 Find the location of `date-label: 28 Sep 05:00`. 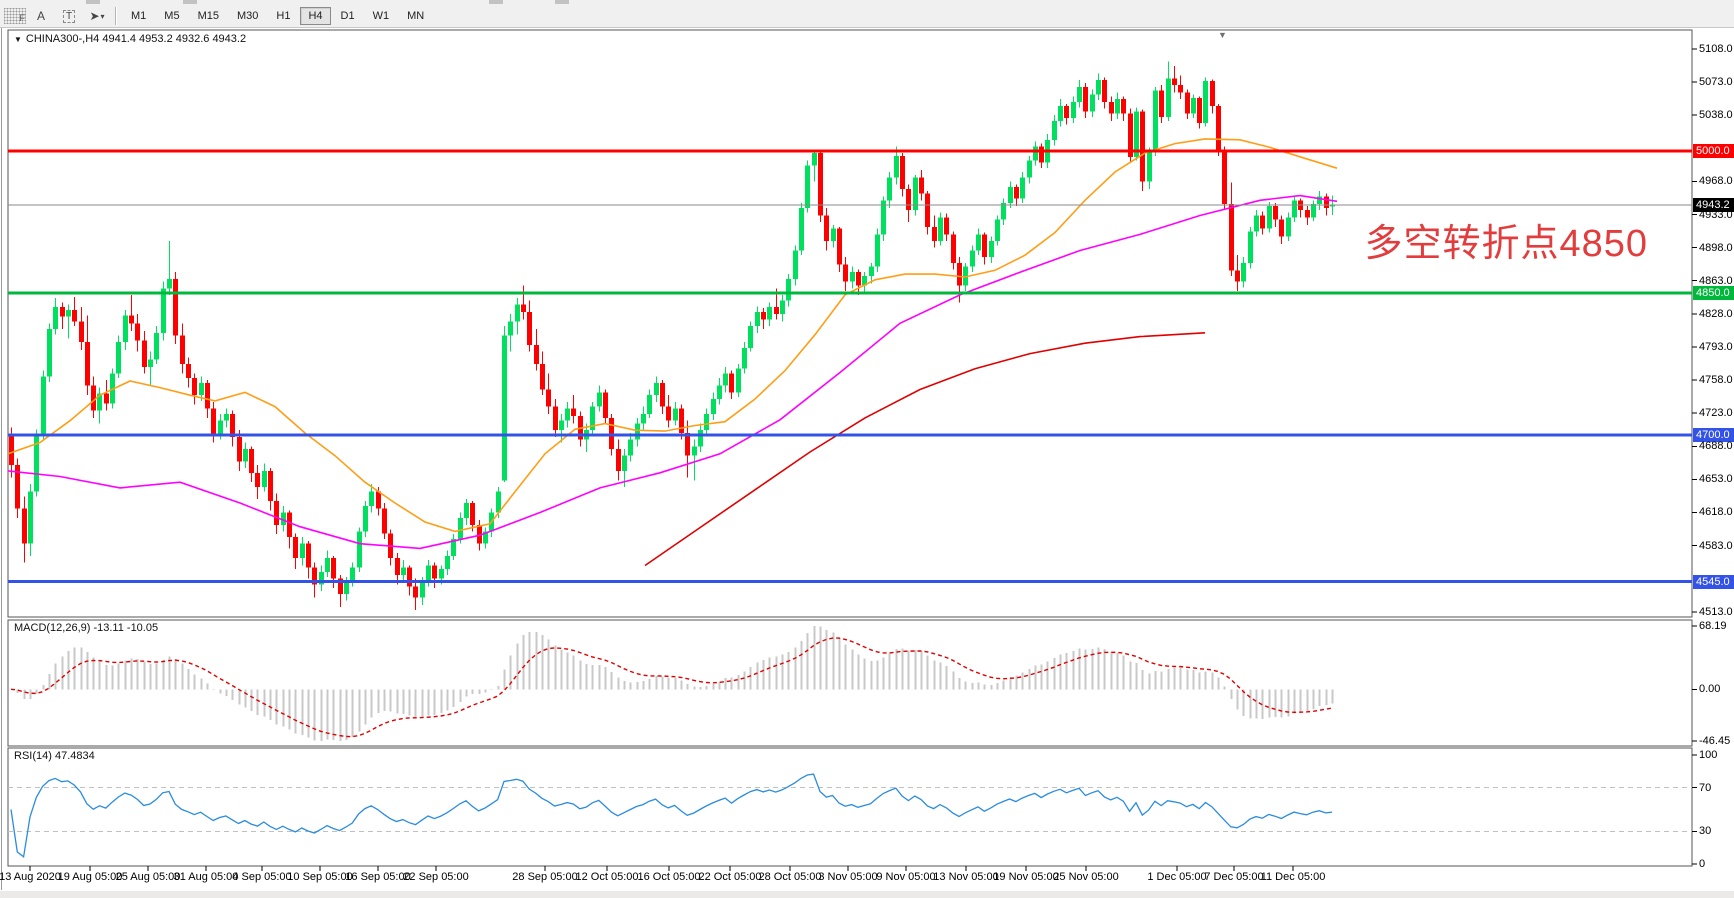

date-label: 28 Sep 05:00 is located at coordinates (545, 877).